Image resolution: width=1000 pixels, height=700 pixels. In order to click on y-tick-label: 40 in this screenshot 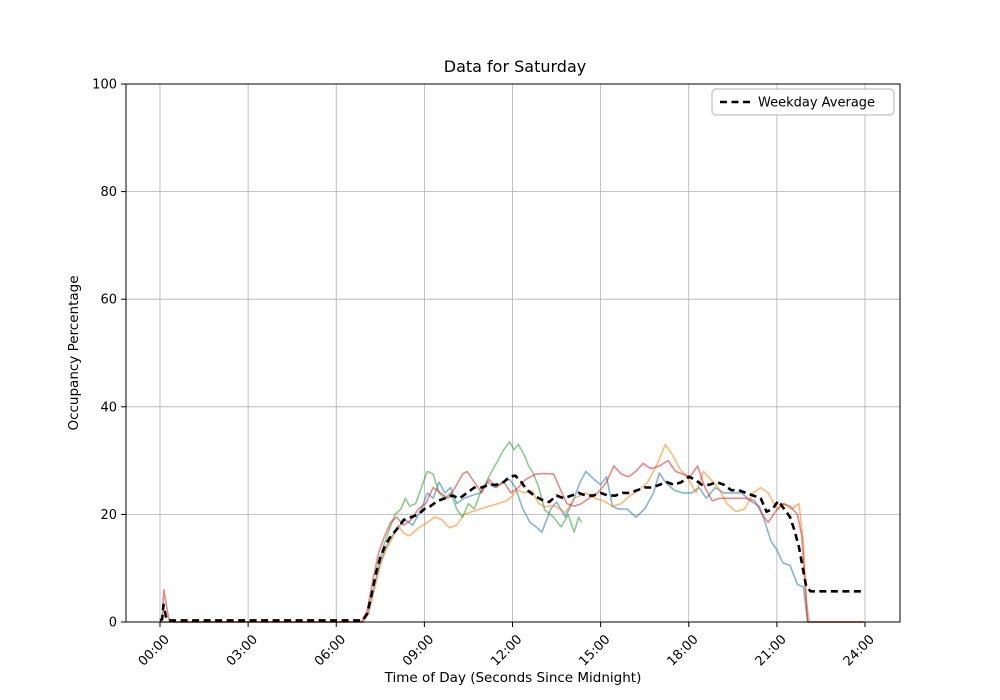, I will do `click(108, 407)`.